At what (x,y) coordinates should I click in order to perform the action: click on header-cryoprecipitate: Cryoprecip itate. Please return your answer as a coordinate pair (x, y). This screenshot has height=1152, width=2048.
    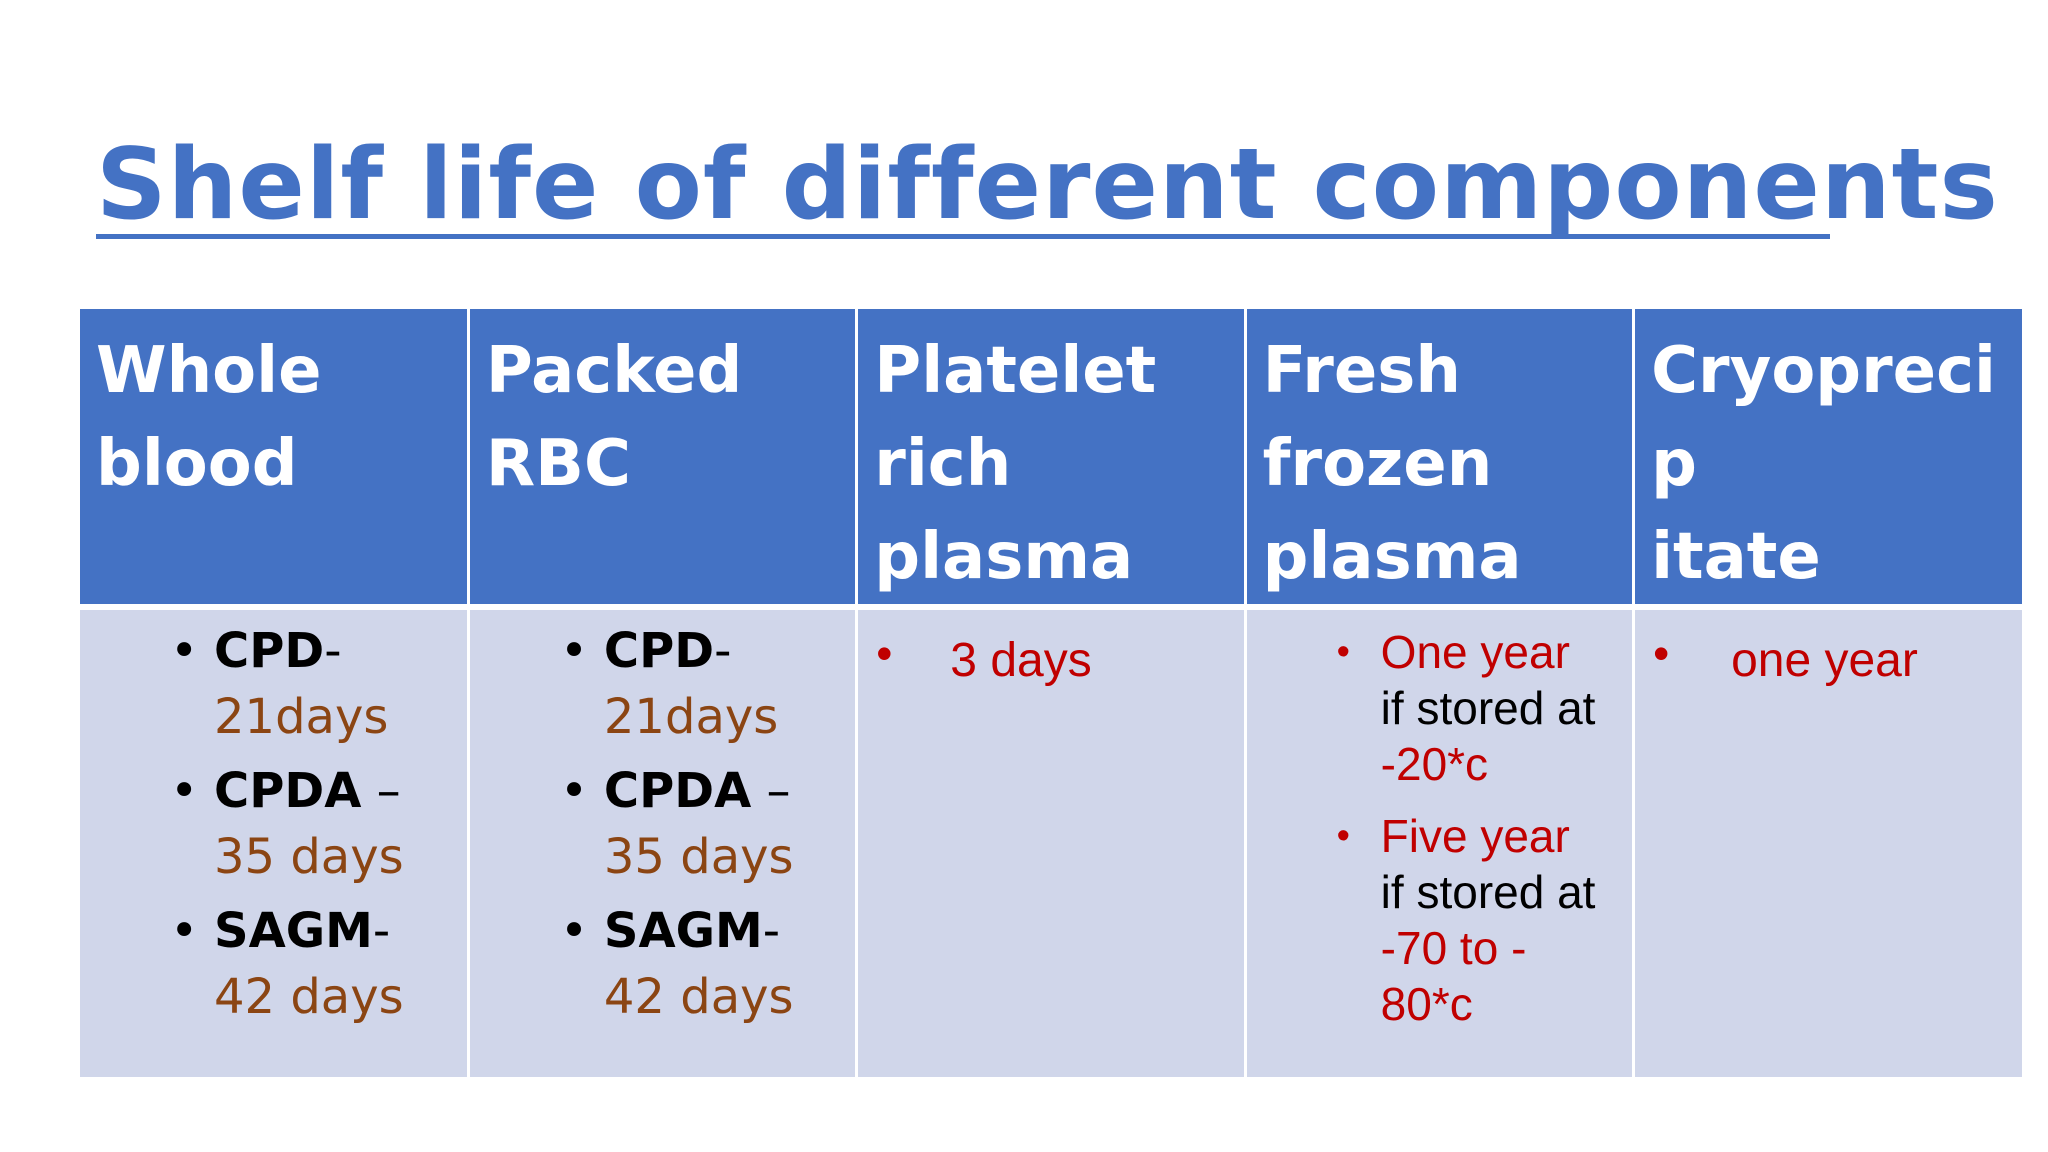
    Looking at the image, I should click on (1827, 459).